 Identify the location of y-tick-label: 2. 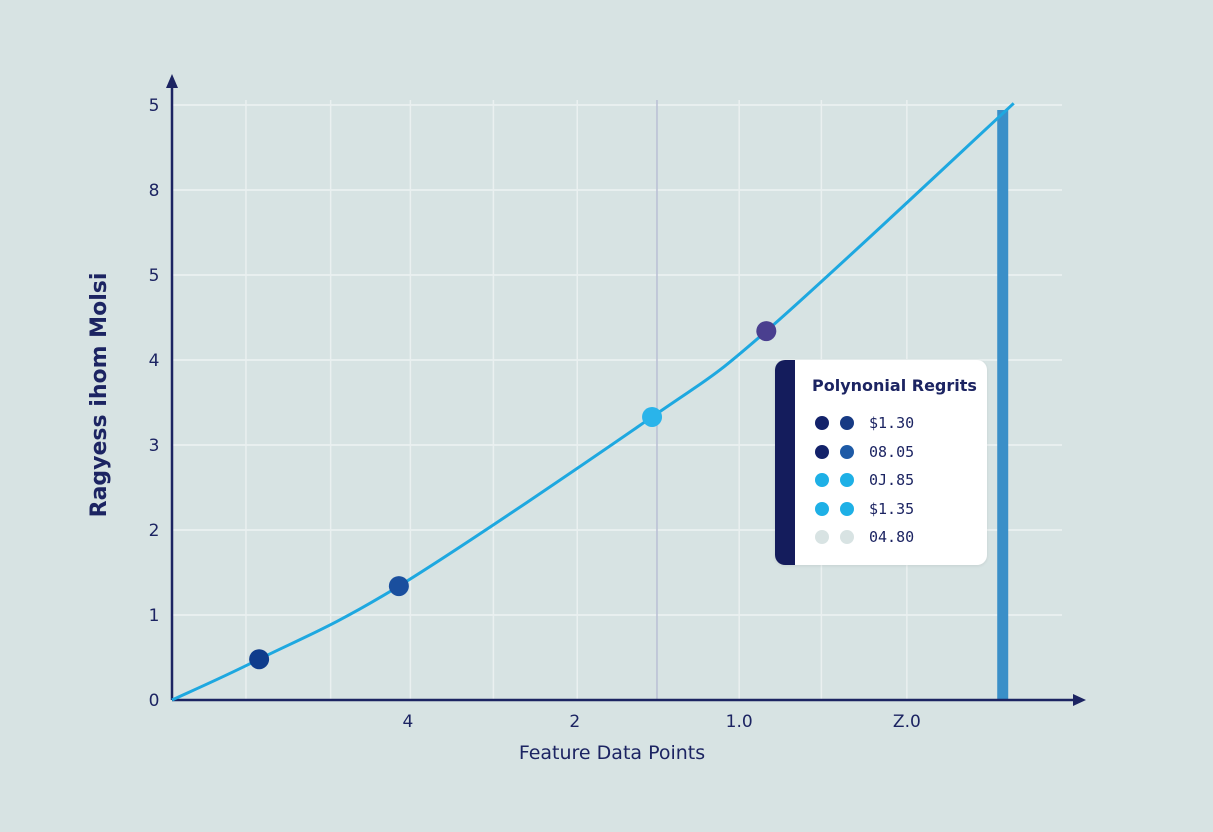
(154, 531).